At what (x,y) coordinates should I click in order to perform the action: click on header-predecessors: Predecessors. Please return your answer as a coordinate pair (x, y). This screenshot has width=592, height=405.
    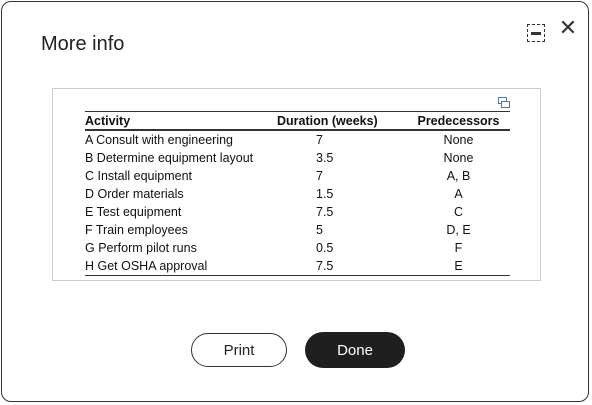
    Looking at the image, I should click on (458, 121).